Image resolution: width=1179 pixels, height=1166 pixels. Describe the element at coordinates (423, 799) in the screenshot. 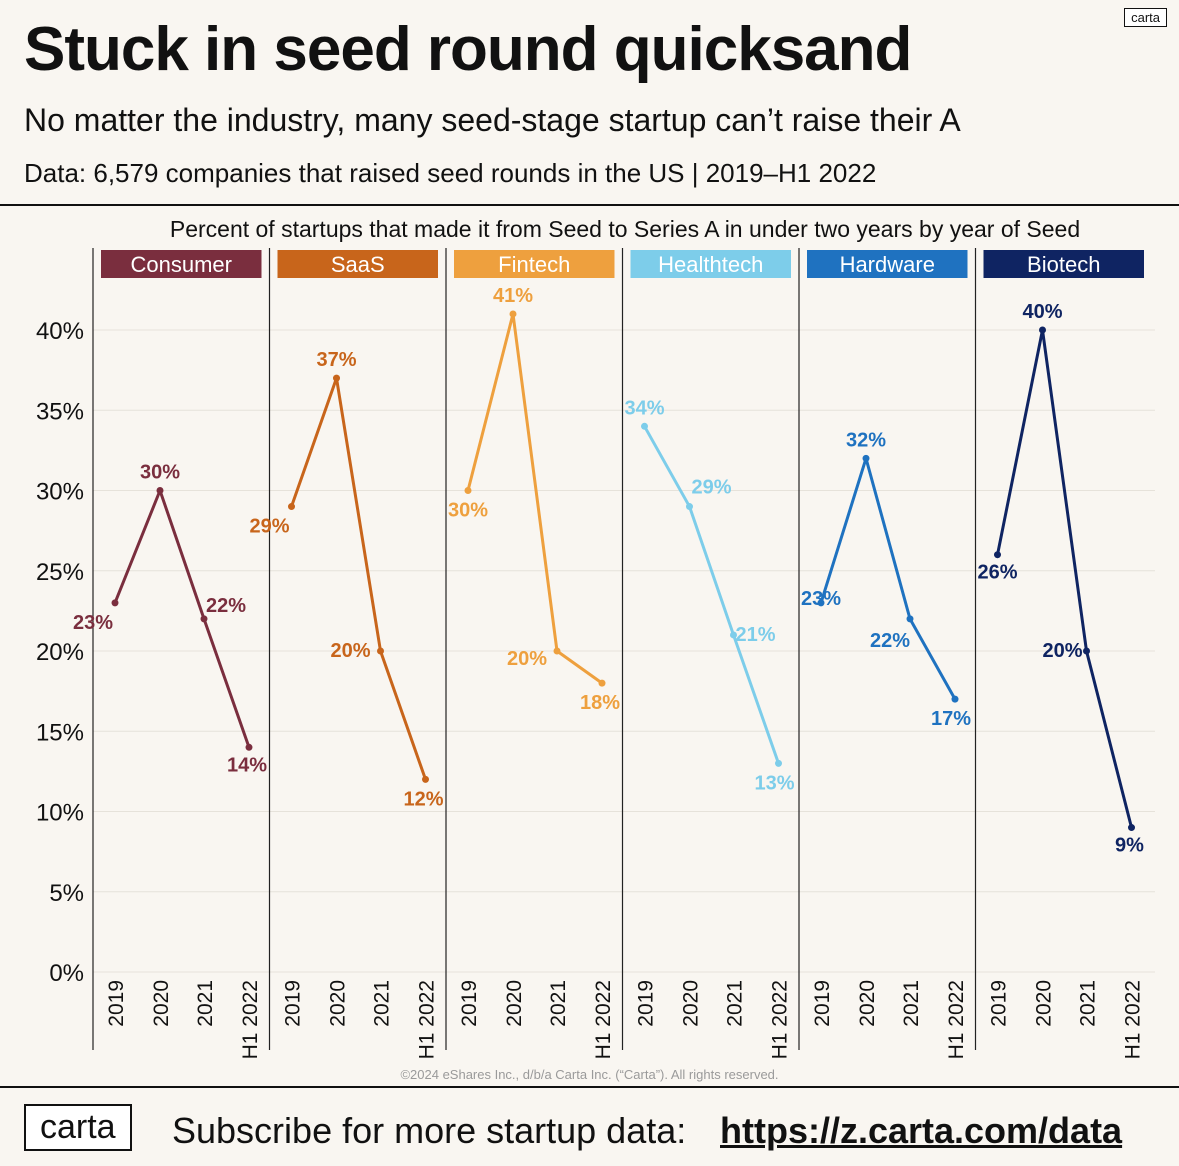

I see `data-label: 12%` at that location.